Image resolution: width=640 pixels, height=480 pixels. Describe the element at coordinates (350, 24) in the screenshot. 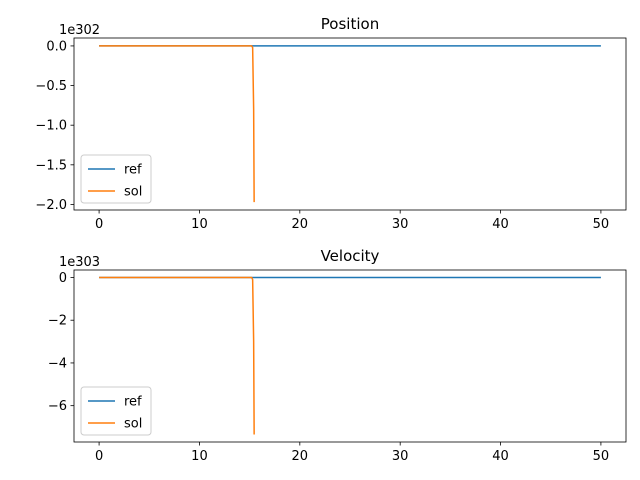

I see `chart-title: Position` at that location.